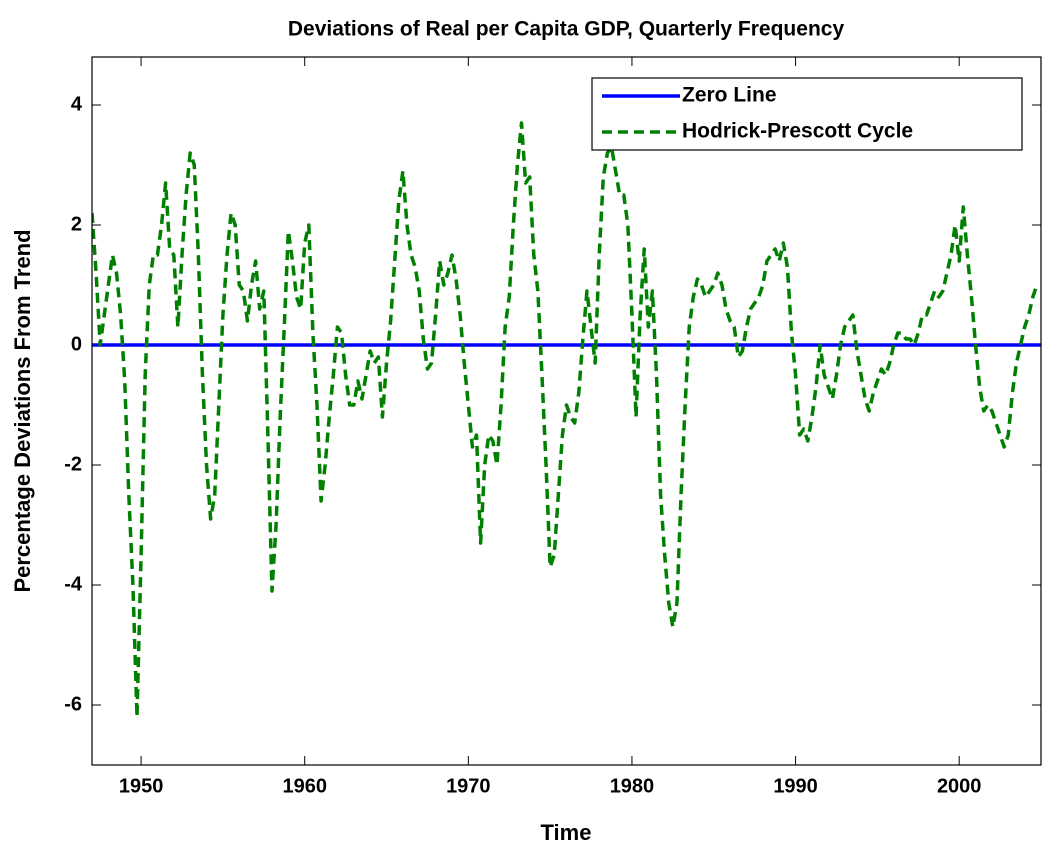 The width and height of the screenshot is (1043, 853). Describe the element at coordinates (729, 95) in the screenshot. I see `legend-label: Zero Line` at that location.